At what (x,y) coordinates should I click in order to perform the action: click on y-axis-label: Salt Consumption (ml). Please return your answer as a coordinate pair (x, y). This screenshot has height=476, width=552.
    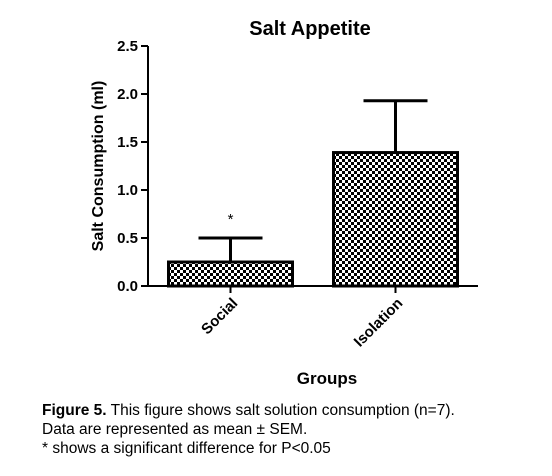
    Looking at the image, I should click on (98, 166).